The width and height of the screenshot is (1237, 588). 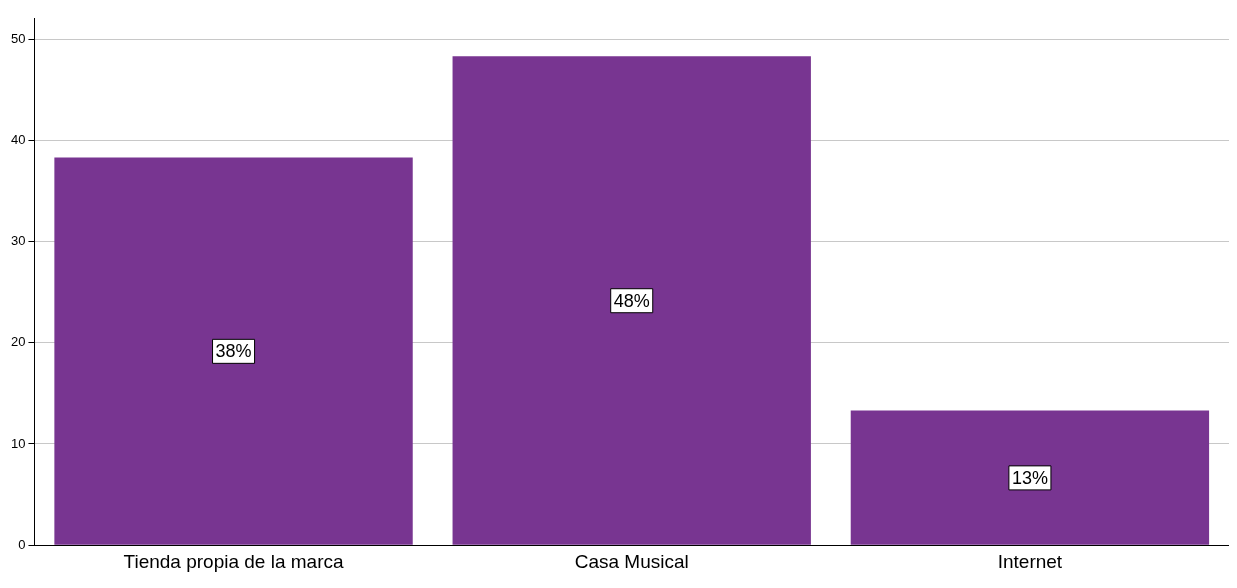 What do you see at coordinates (18, 342) in the screenshot?
I see `y-tick-label: 20` at bounding box center [18, 342].